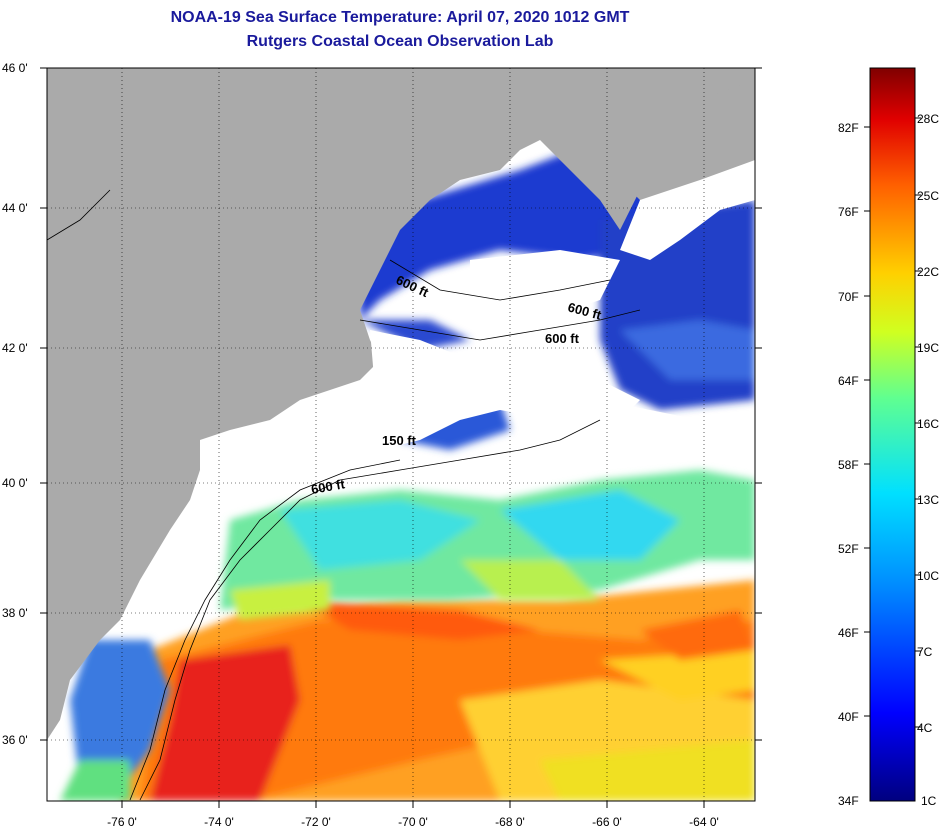 This screenshot has width=944, height=832. Describe the element at coordinates (928, 348) in the screenshot. I see `colorbar-c-label: 19C` at that location.